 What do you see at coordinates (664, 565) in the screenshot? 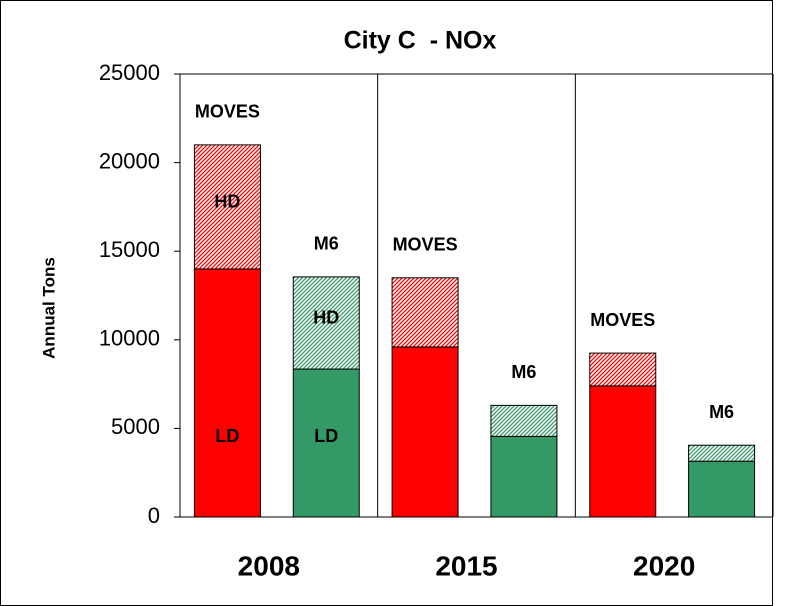
I see `group-label: 2020` at bounding box center [664, 565].